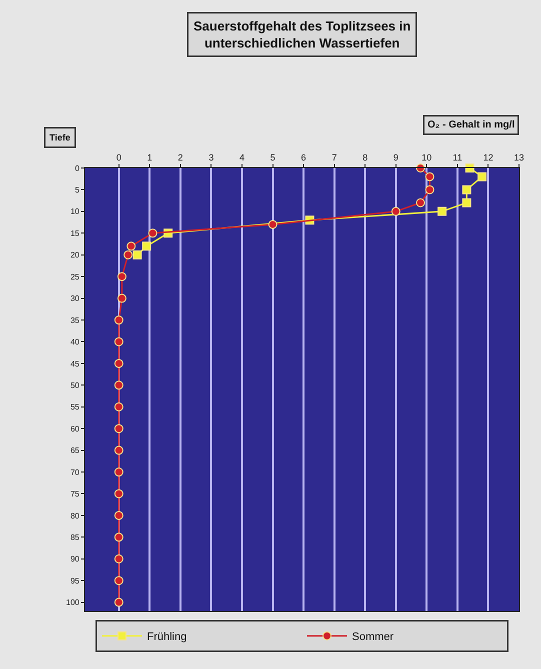 Image resolution: width=541 pixels, height=669 pixels. What do you see at coordinates (75, 472) in the screenshot?
I see `y-tick-label: 70` at bounding box center [75, 472].